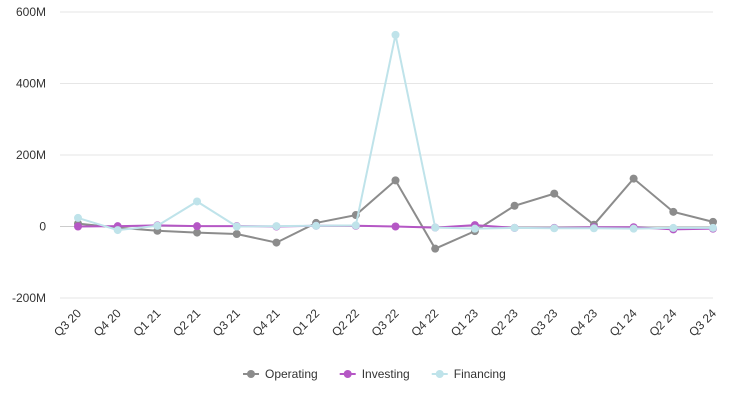 The height and width of the screenshot is (401, 743). I want to click on legend-item-investing: Investing, so click(374, 374).